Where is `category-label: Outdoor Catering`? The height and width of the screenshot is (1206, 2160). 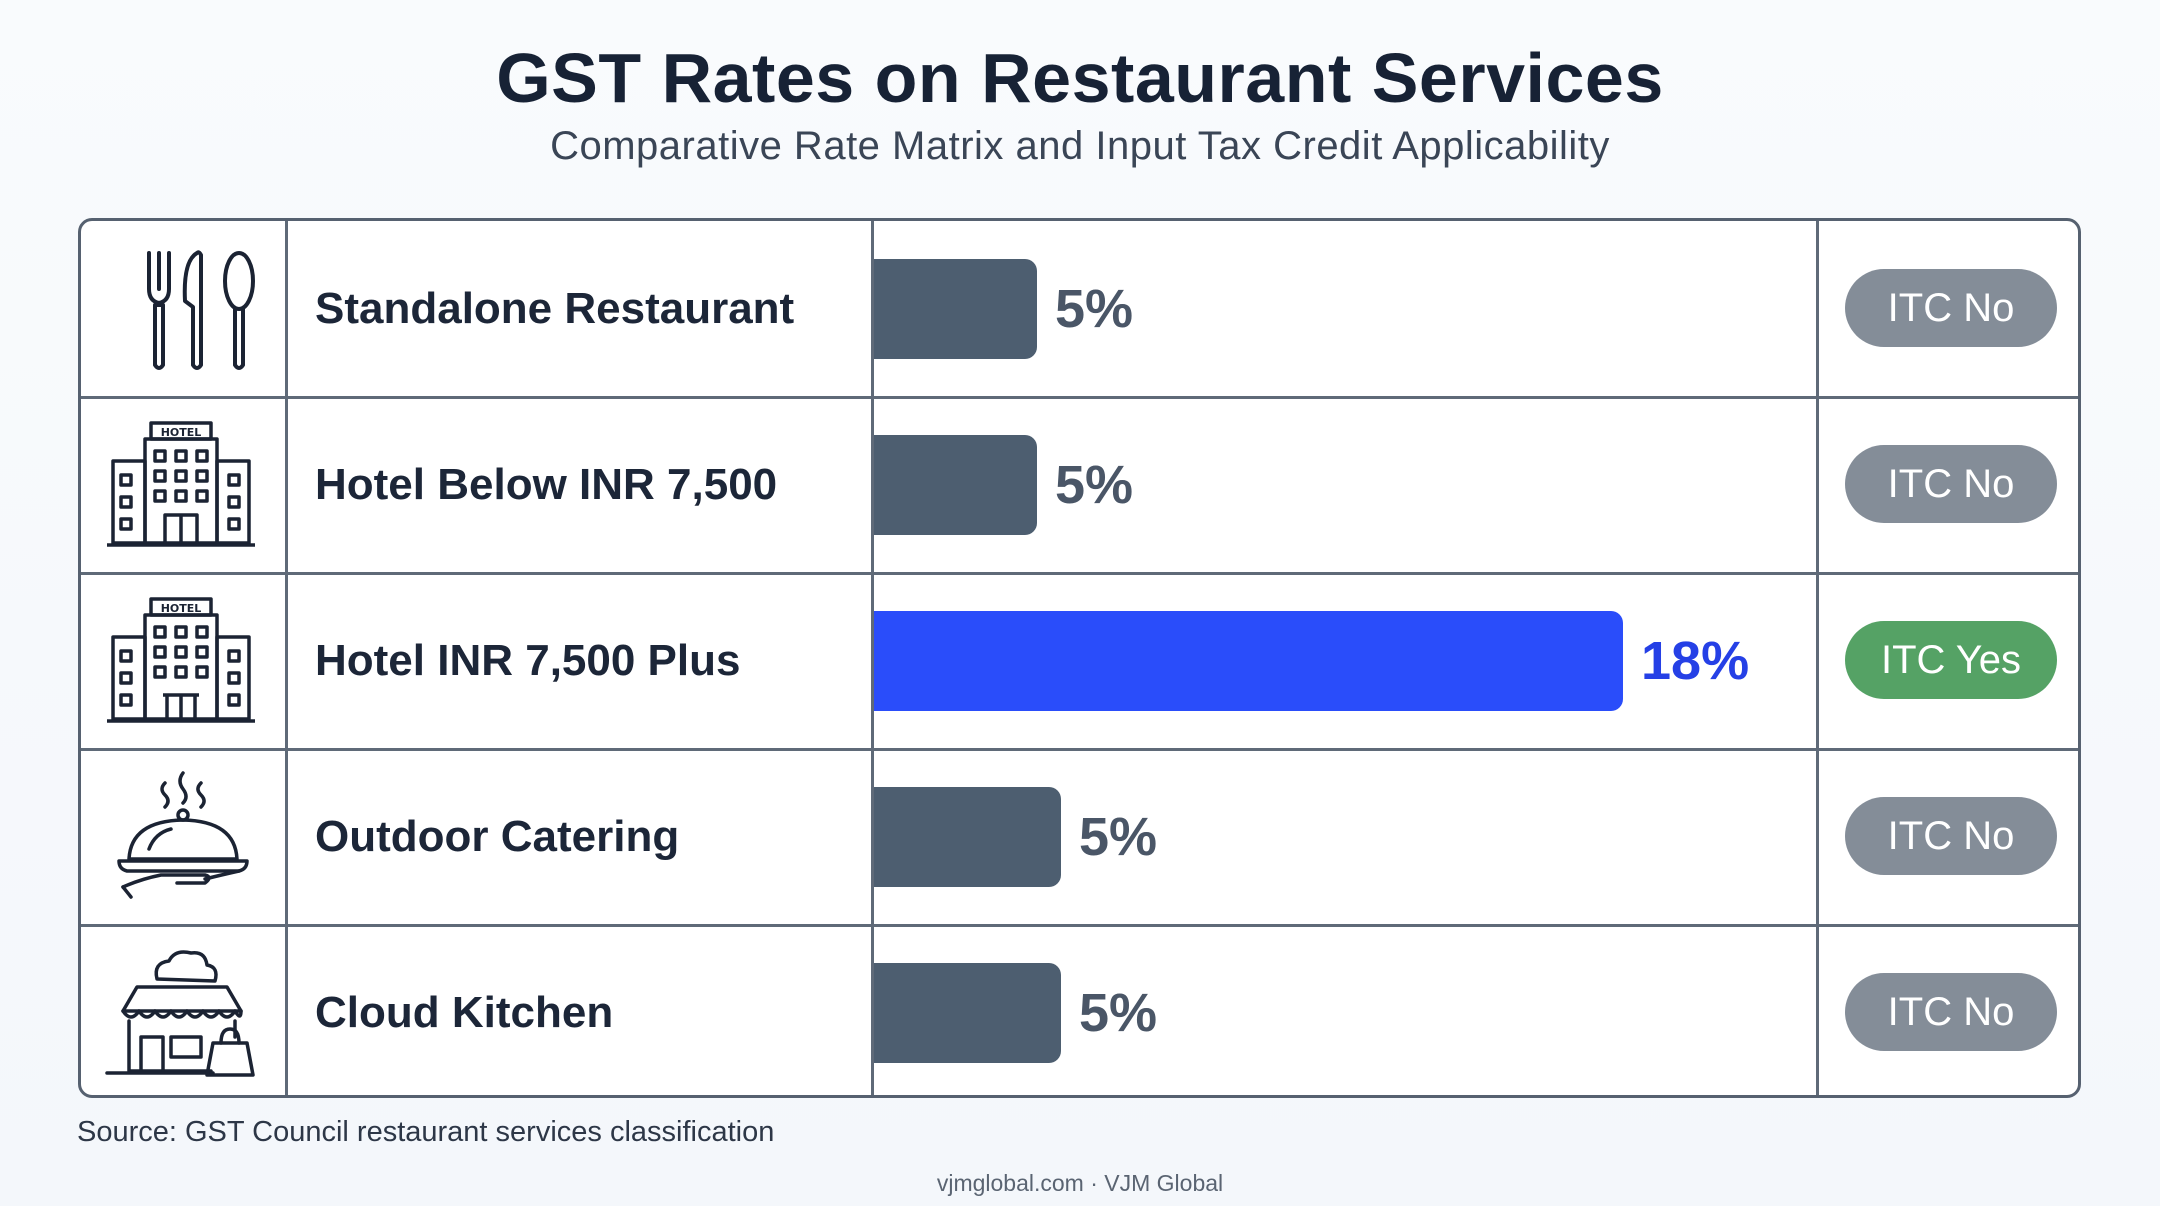
category-label: Outdoor Catering is located at coordinates (497, 836).